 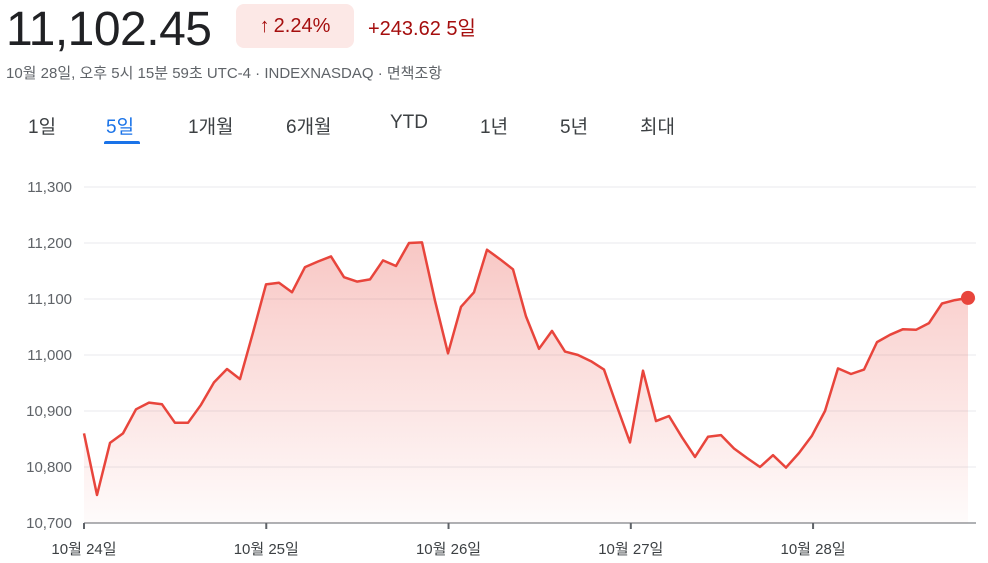 What do you see at coordinates (409, 122) in the screenshot?
I see `tab-ytd: YTD` at bounding box center [409, 122].